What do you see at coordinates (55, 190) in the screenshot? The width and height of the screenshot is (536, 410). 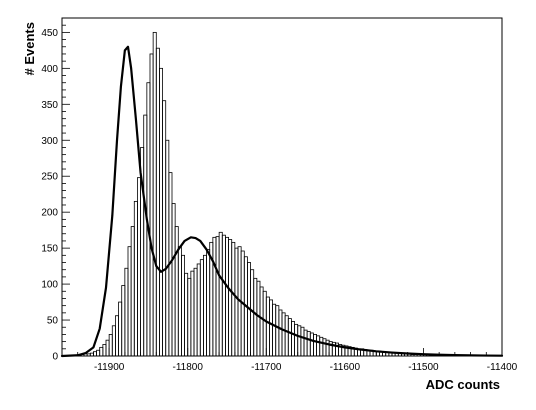 I see `y-axis: 0 50 100 150 200 250 300 350 400 450` at bounding box center [55, 190].